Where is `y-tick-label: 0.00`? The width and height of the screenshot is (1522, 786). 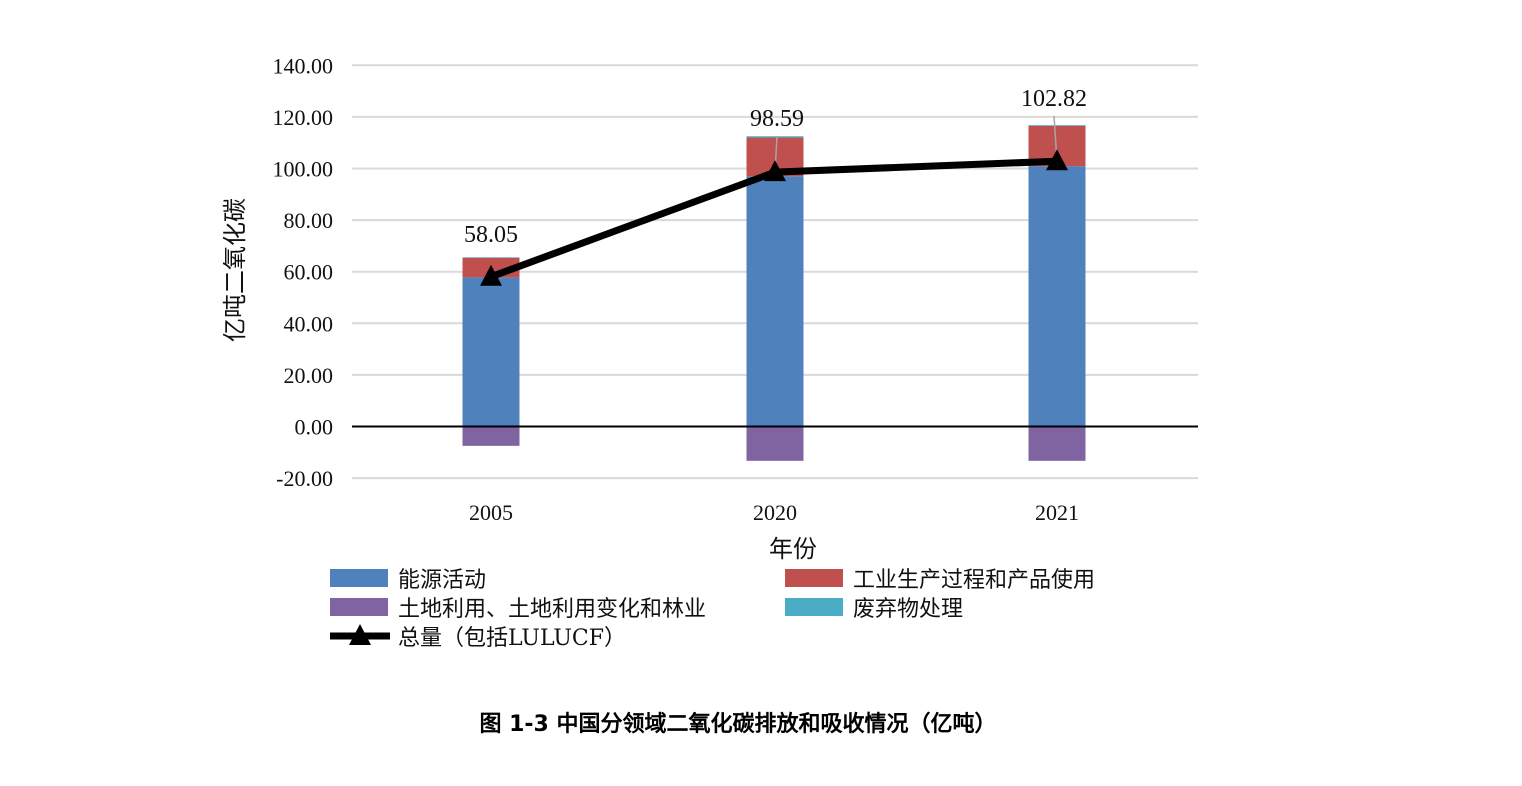
y-tick-label: 0.00 is located at coordinates (314, 427).